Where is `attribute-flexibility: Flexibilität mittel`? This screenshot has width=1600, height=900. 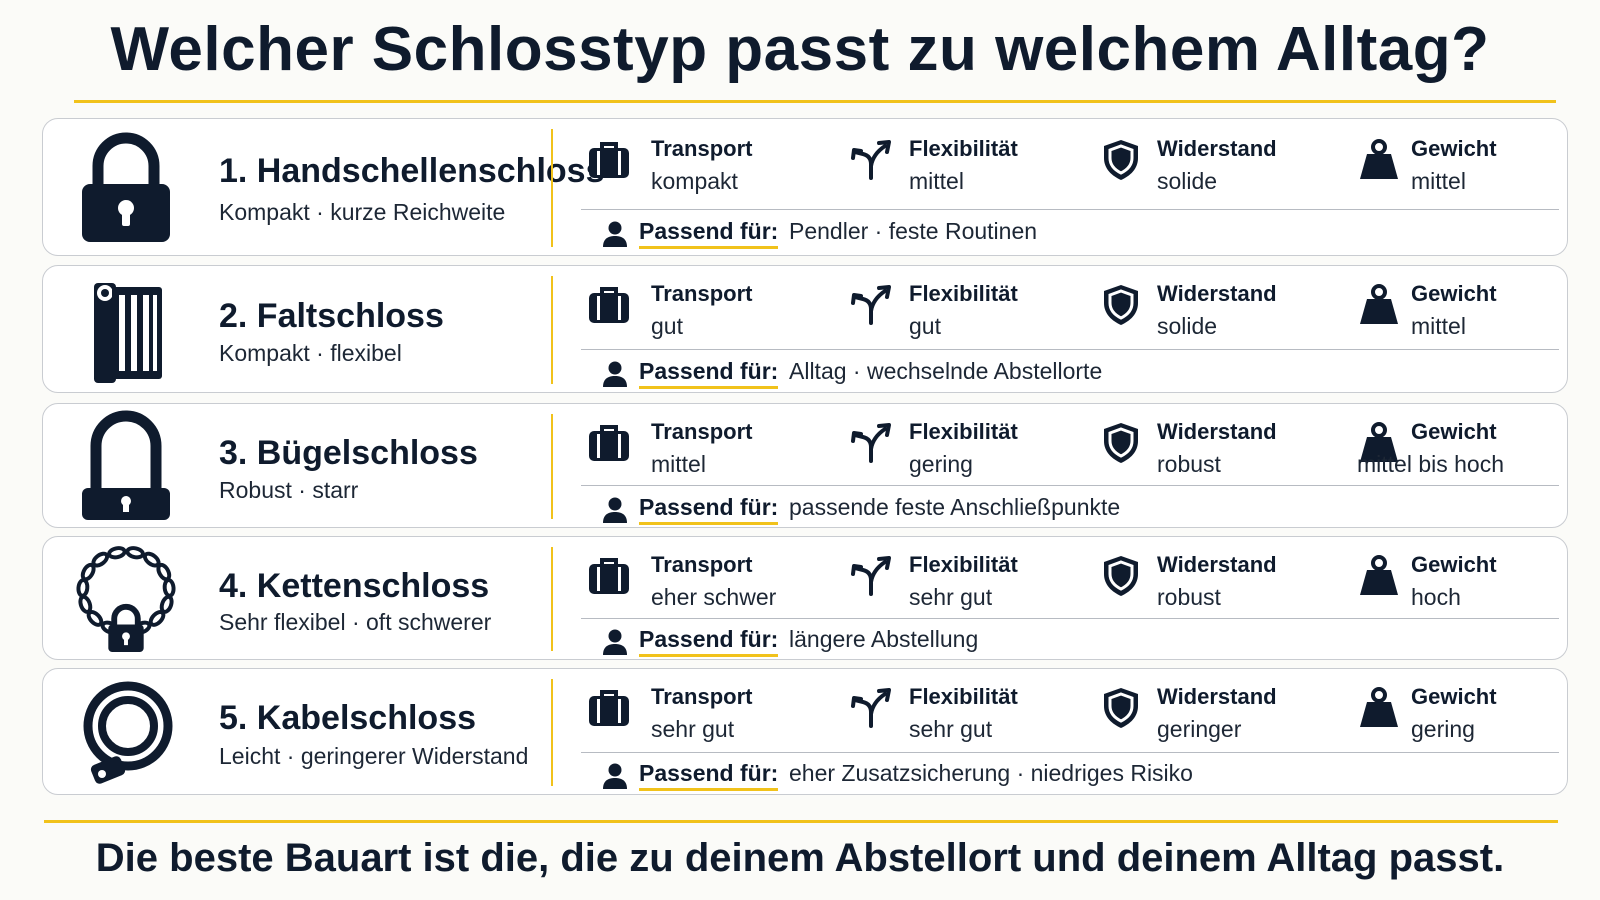 attribute-flexibility: Flexibilität mittel is located at coordinates (970, 166).